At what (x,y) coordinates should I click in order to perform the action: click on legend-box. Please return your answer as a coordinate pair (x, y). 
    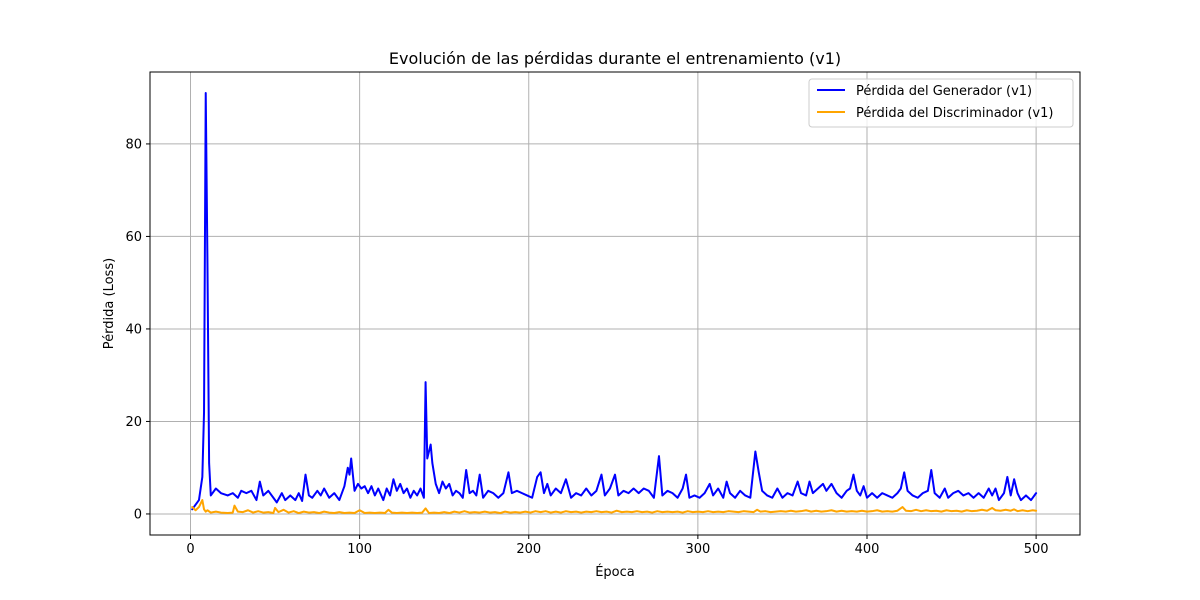
    Looking at the image, I should click on (941, 103).